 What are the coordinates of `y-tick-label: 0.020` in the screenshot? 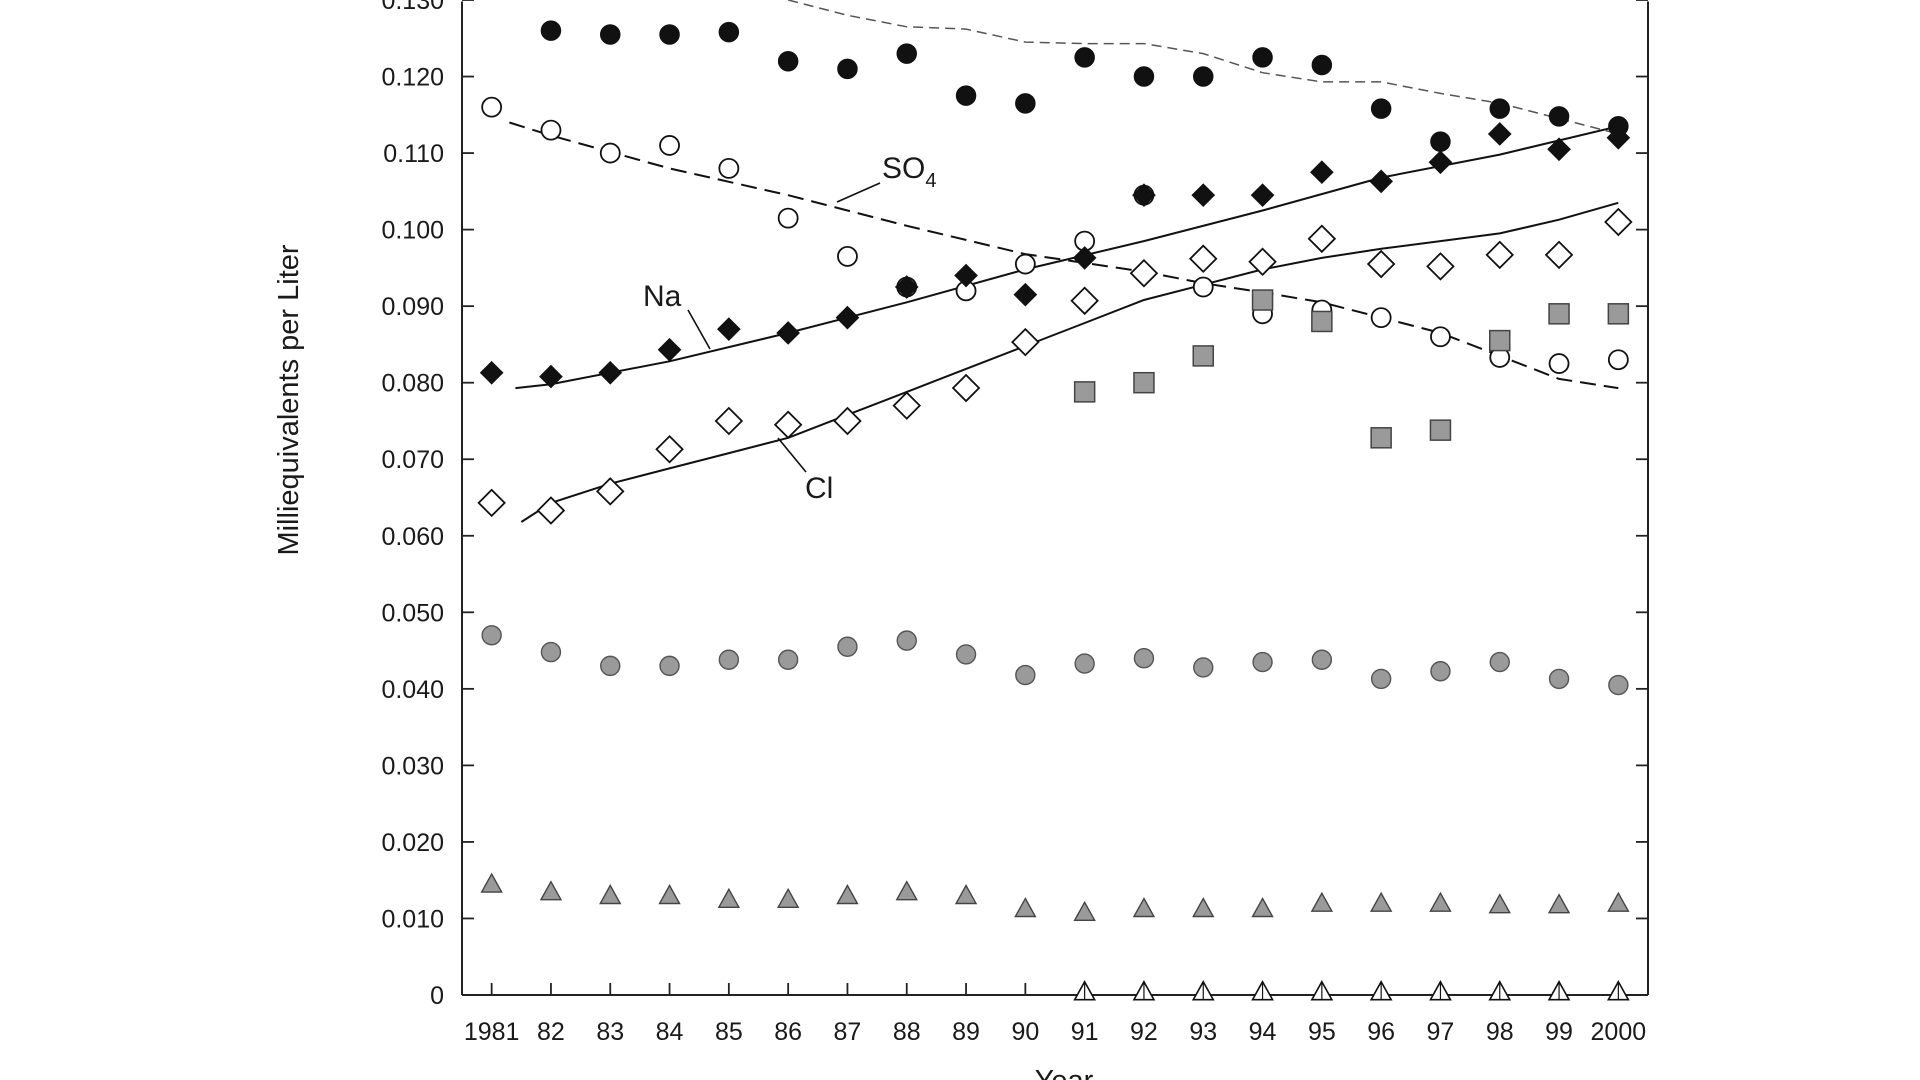 It's located at (412, 843).